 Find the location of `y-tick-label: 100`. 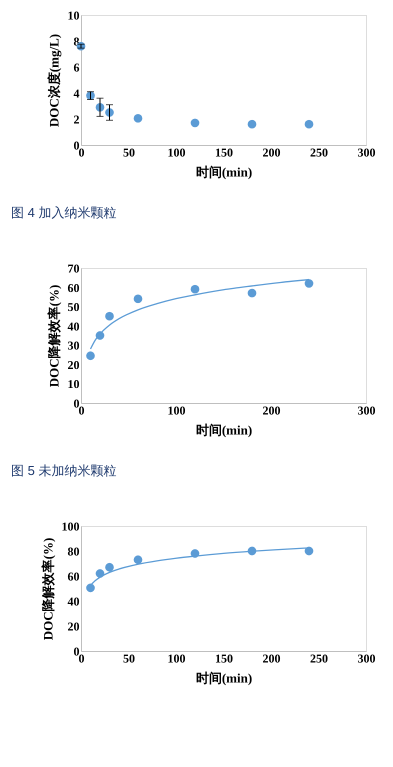

y-tick-label: 100 is located at coordinates (71, 527).